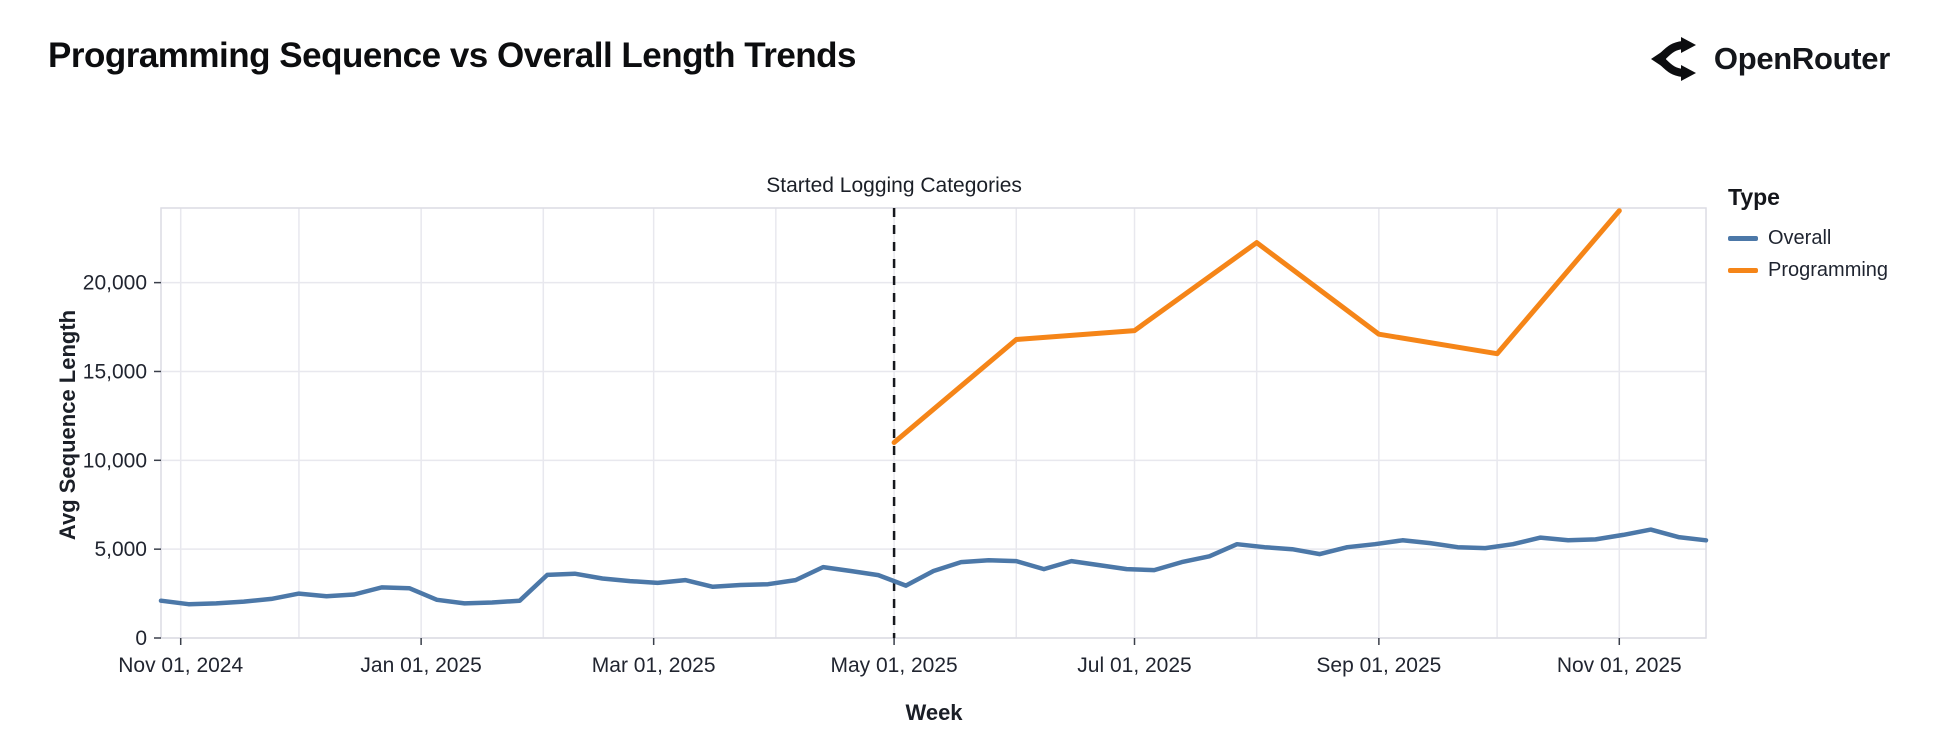  I want to click on series-line-overall, so click(933, 567).